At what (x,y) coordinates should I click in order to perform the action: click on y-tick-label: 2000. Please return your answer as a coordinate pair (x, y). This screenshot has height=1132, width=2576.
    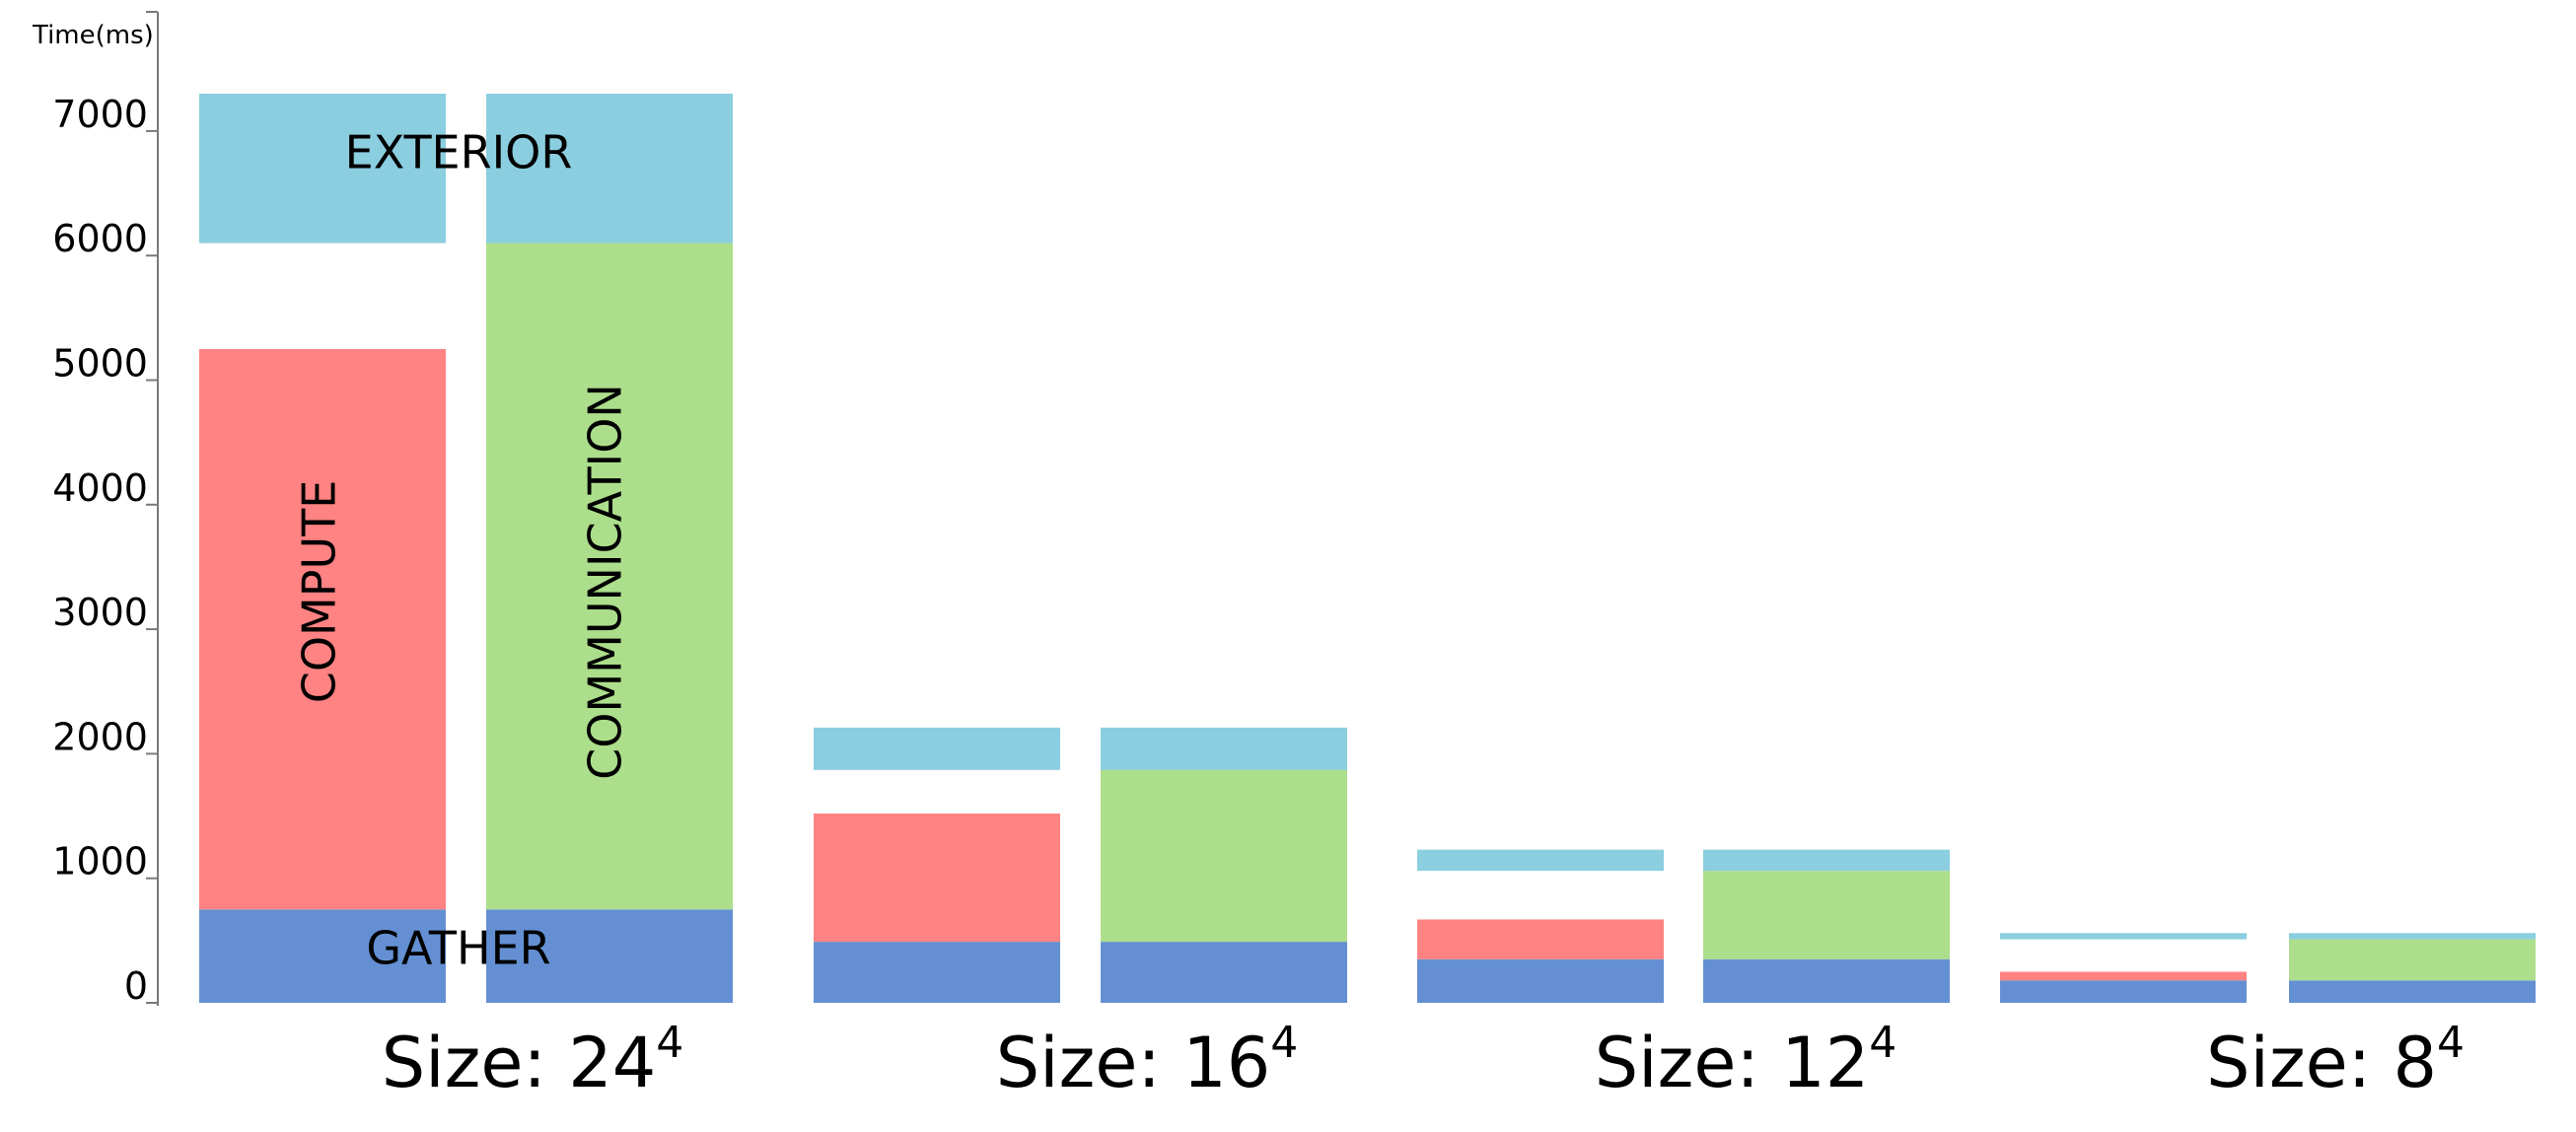
    Looking at the image, I should click on (100, 736).